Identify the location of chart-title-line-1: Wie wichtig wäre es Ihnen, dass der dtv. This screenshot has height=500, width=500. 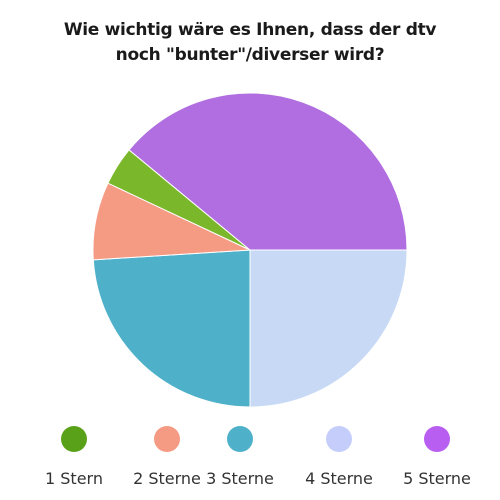
(250, 30).